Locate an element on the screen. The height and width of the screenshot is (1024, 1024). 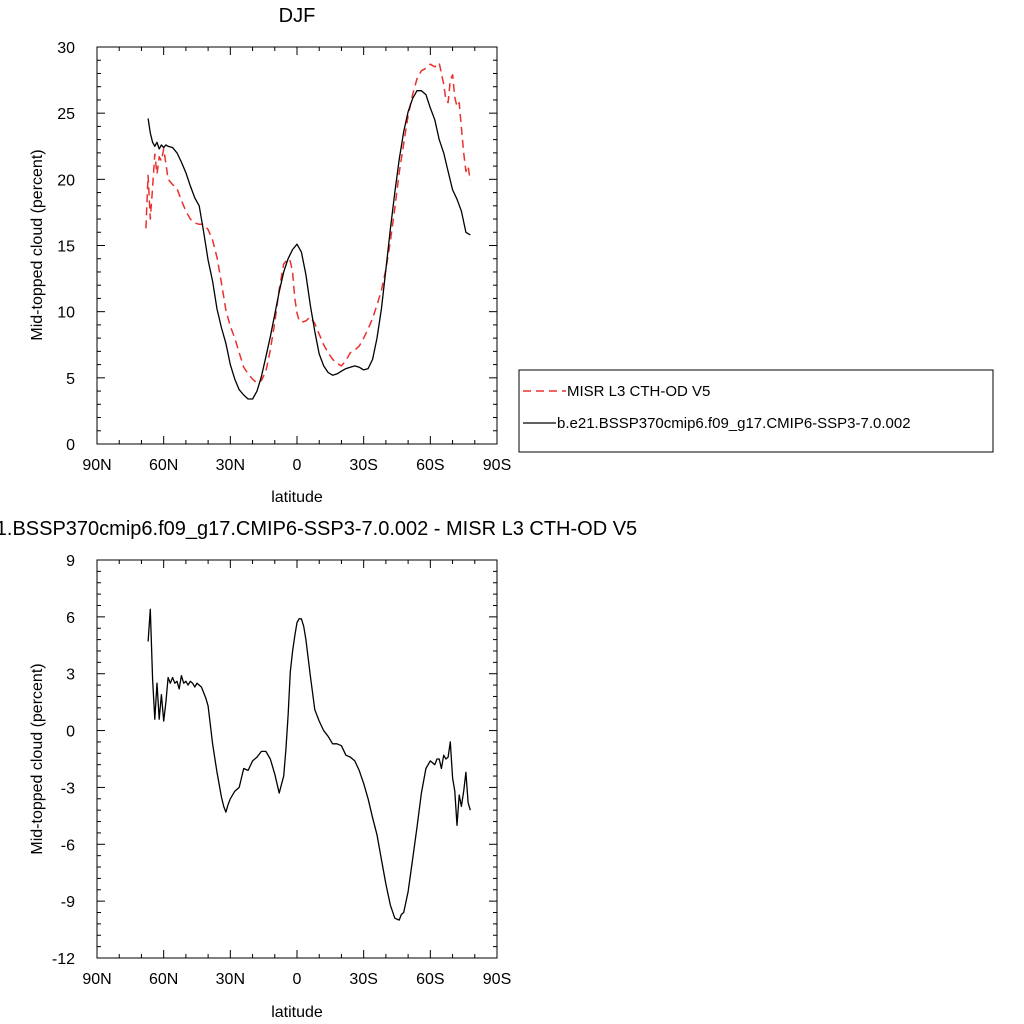
bottom-y-axis-label: Mid-topped cloud (percent) is located at coordinates (37, 758).